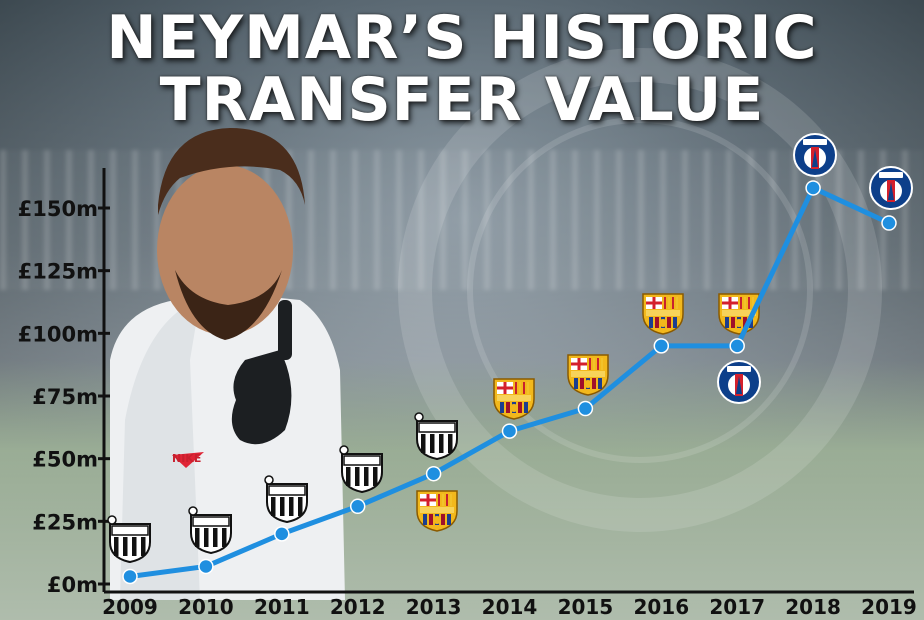 The height and width of the screenshot is (620, 924). I want to click on y-tick: £125m, so click(64, 272).